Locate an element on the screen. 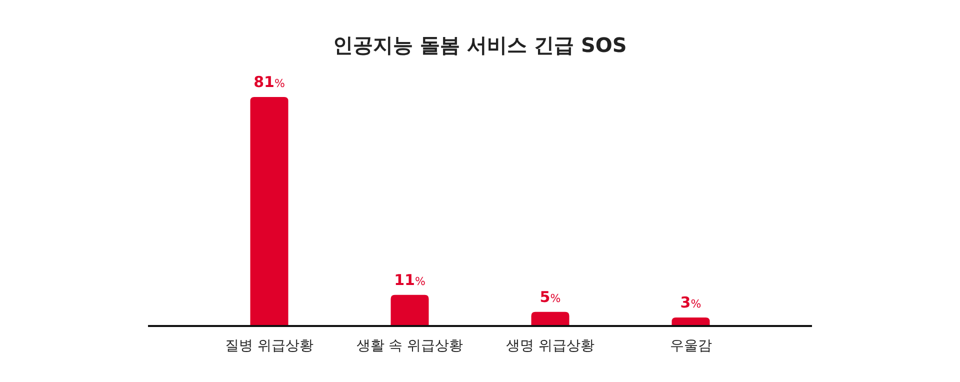 The width and height of the screenshot is (960, 382). data-label: 11% is located at coordinates (410, 279).